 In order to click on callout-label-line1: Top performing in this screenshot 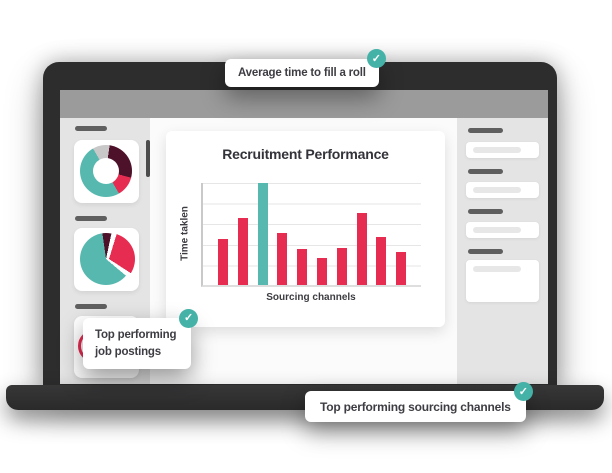, I will do `click(136, 335)`.